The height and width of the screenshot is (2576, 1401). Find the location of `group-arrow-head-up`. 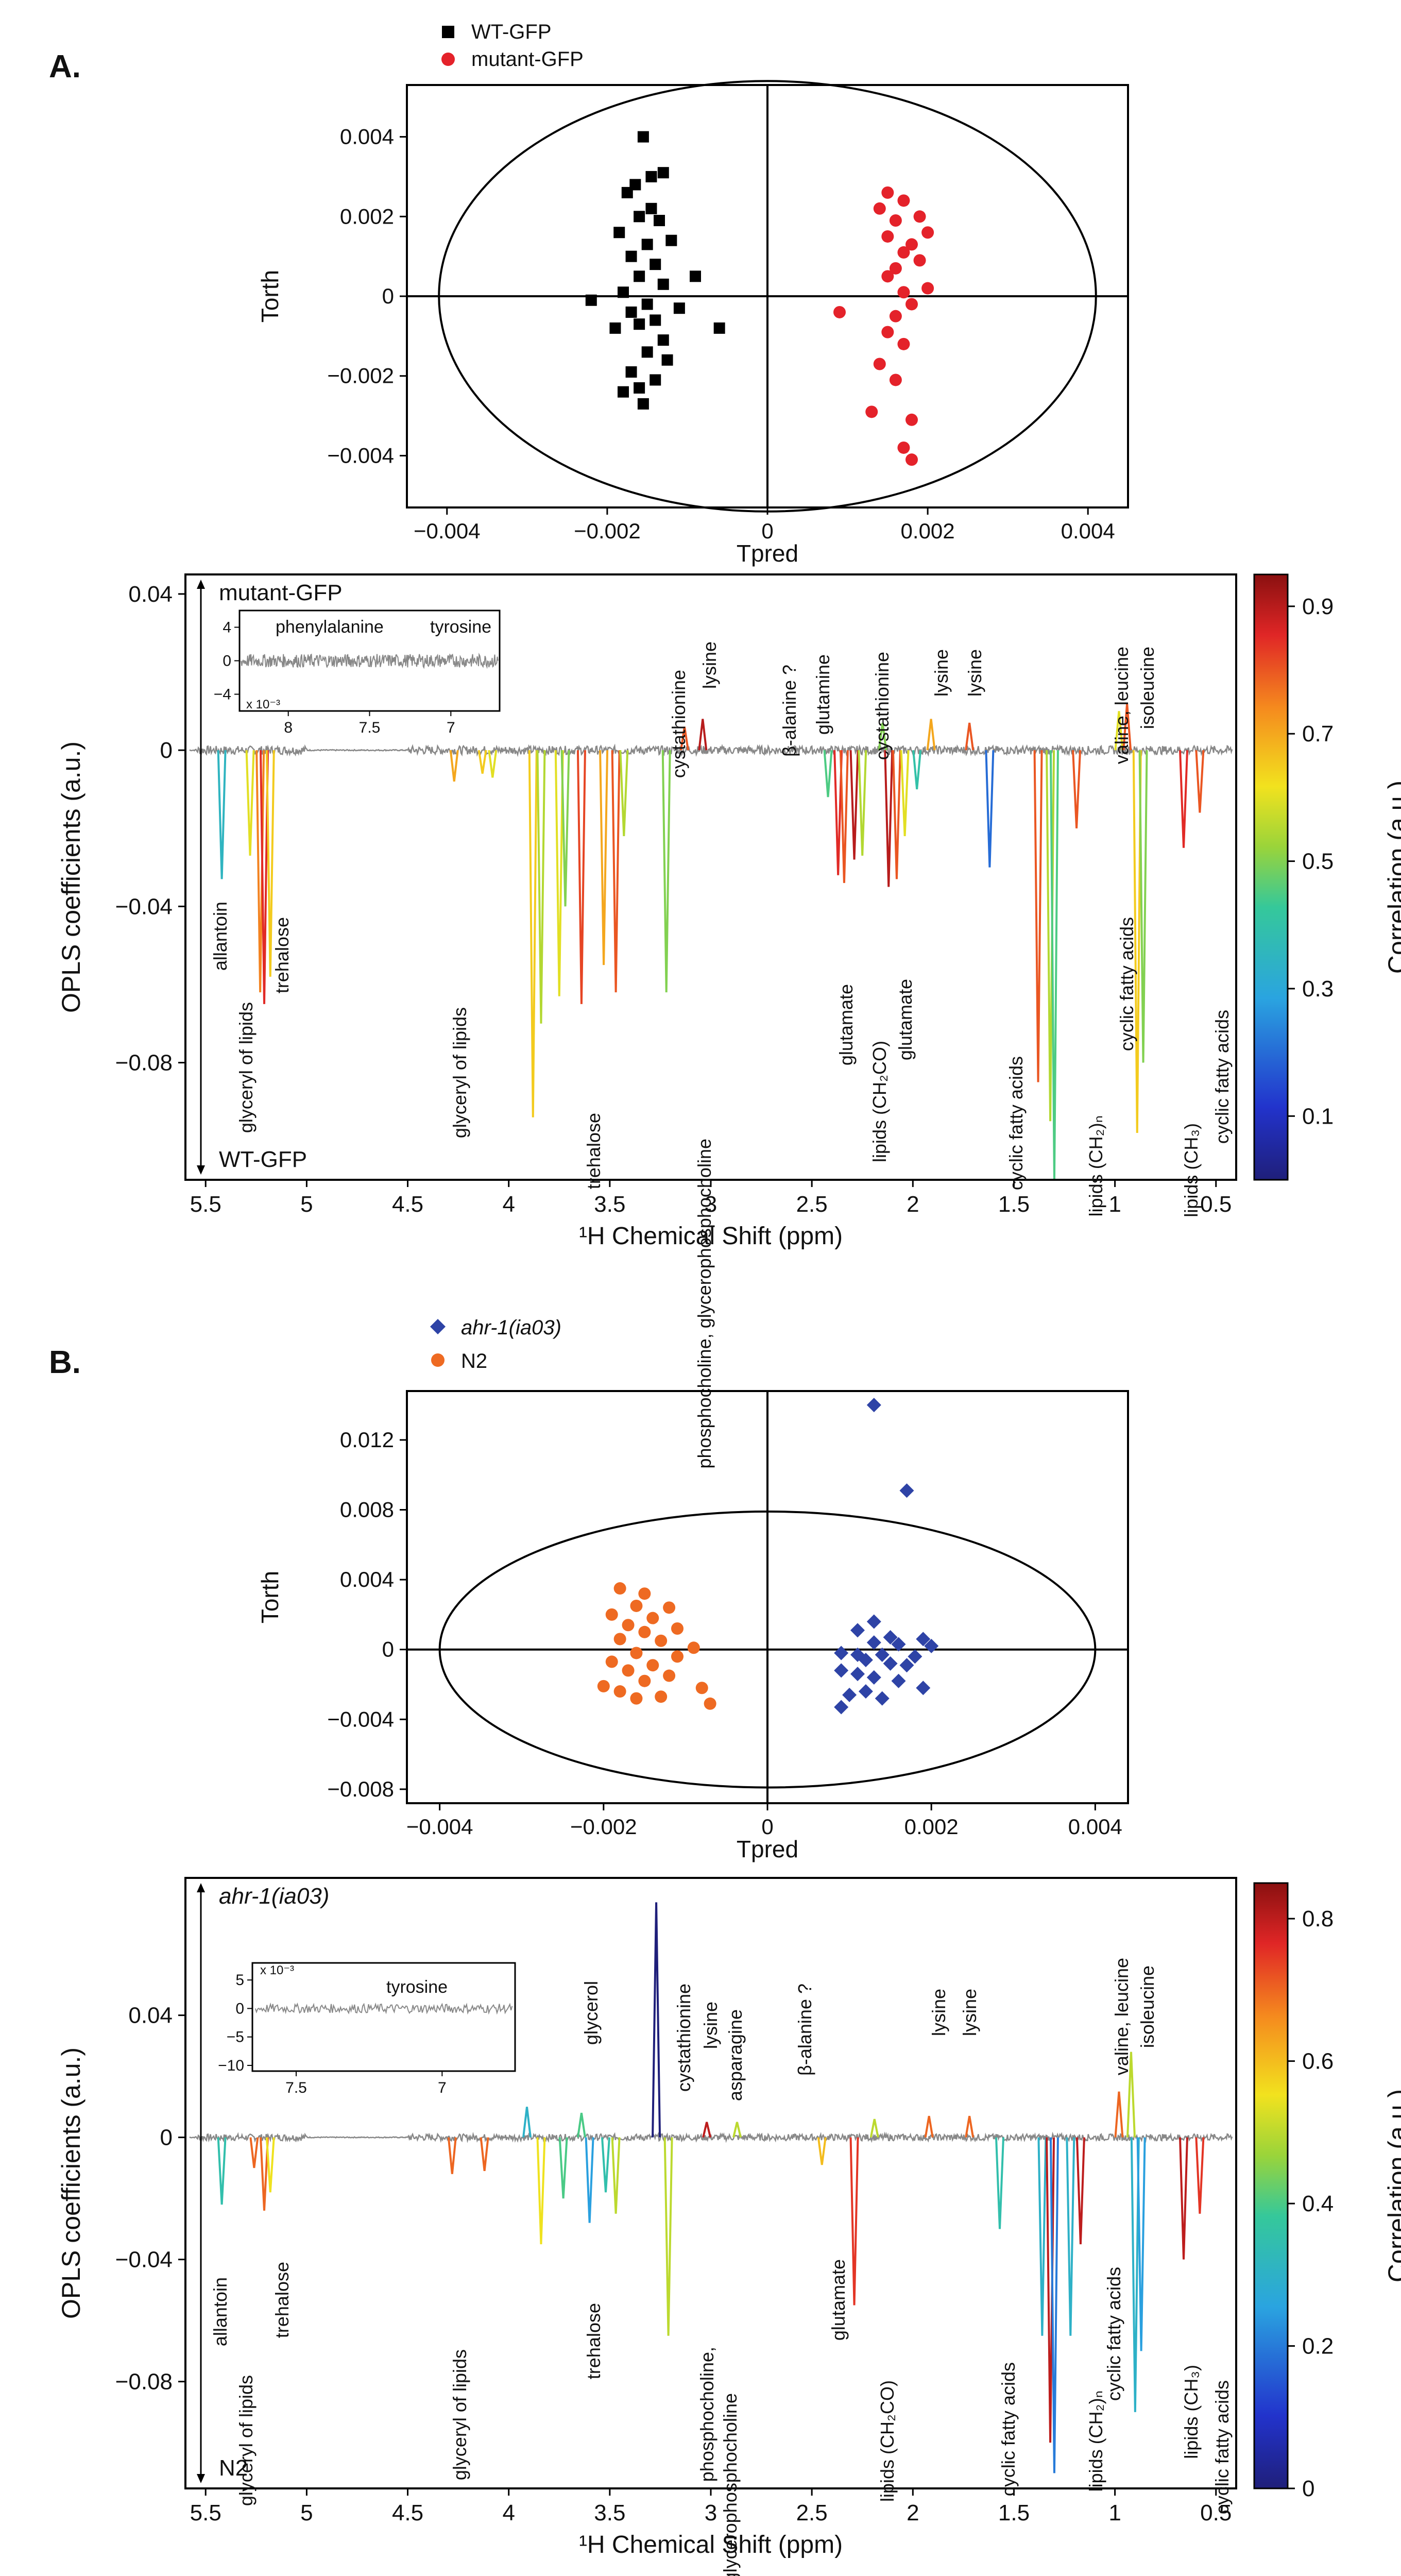

group-arrow-head-up is located at coordinates (201, 584).